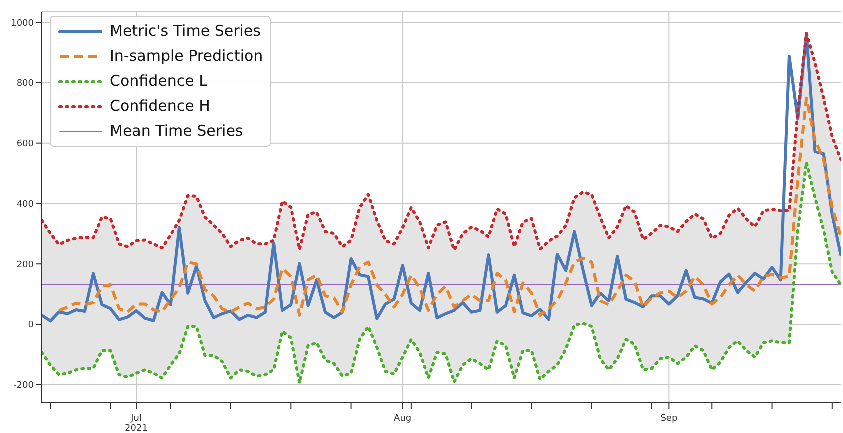  What do you see at coordinates (185, 31) in the screenshot?
I see `legend-label: Metric's Time Series` at bounding box center [185, 31].